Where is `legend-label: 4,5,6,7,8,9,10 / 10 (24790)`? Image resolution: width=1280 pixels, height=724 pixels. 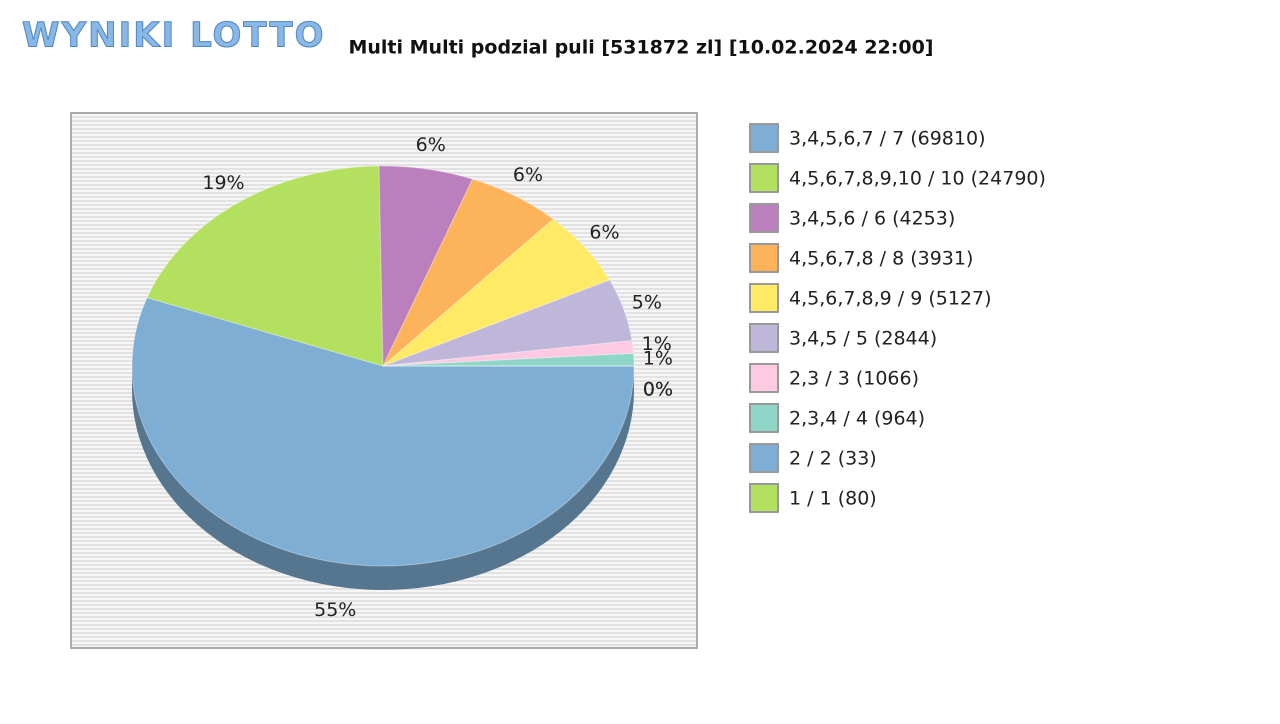 legend-label: 4,5,6,7,8,9,10 / 10 (24790) is located at coordinates (917, 179).